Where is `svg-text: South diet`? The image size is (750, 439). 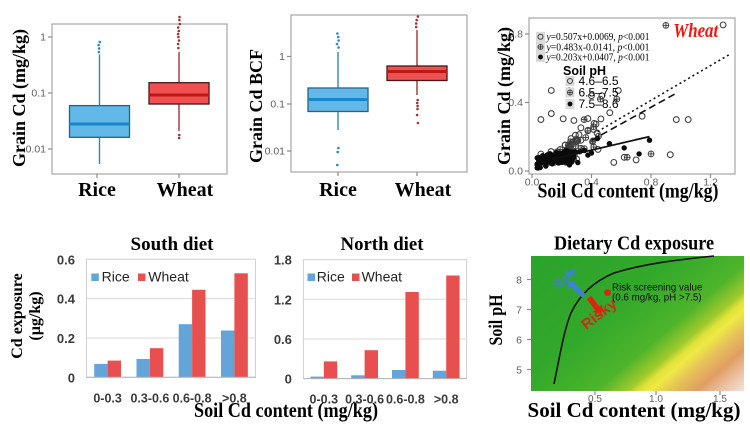
svg-text: South diet is located at coordinates (173, 244).